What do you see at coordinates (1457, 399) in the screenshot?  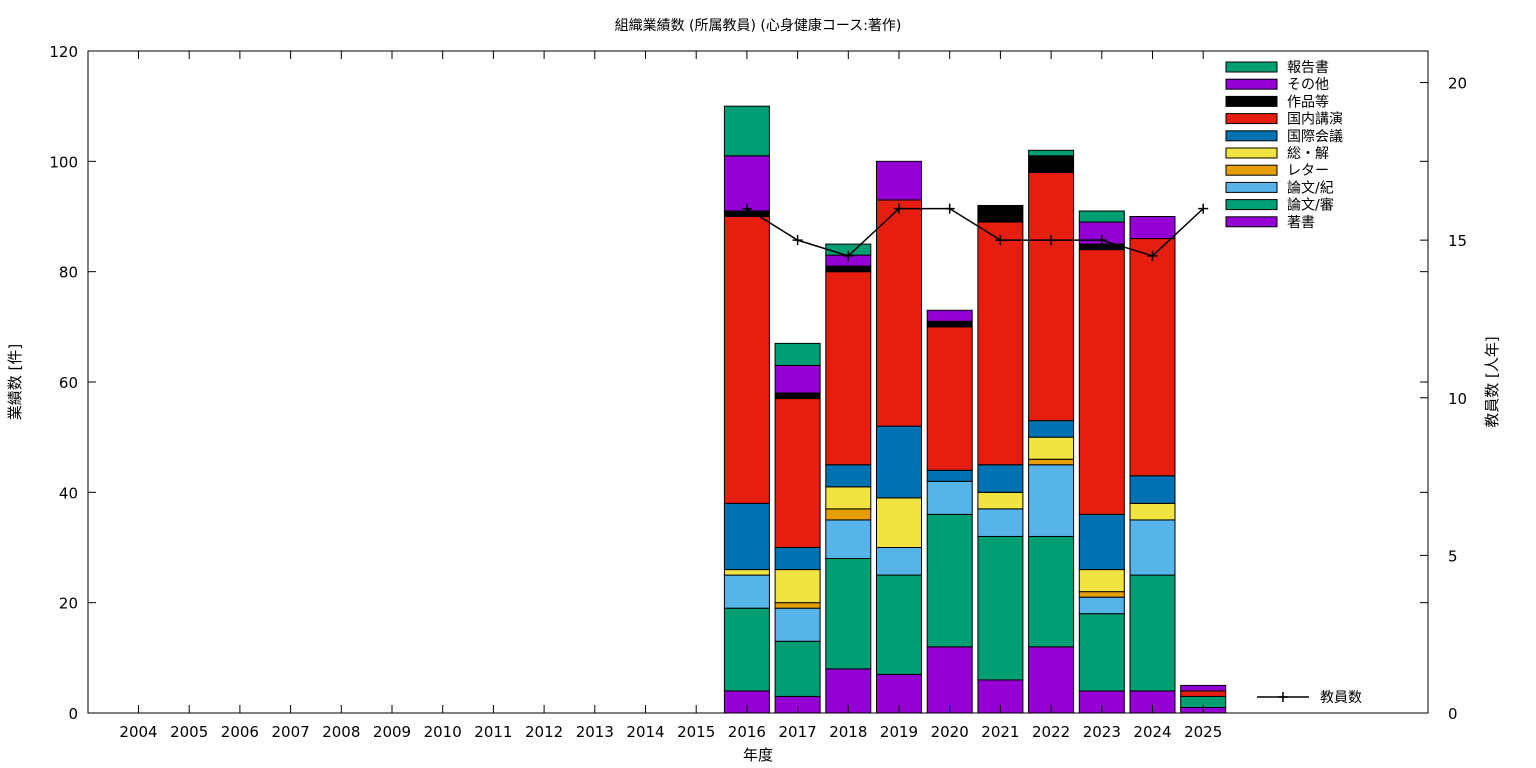 I see `y2-tick-label: 10` at bounding box center [1457, 399].